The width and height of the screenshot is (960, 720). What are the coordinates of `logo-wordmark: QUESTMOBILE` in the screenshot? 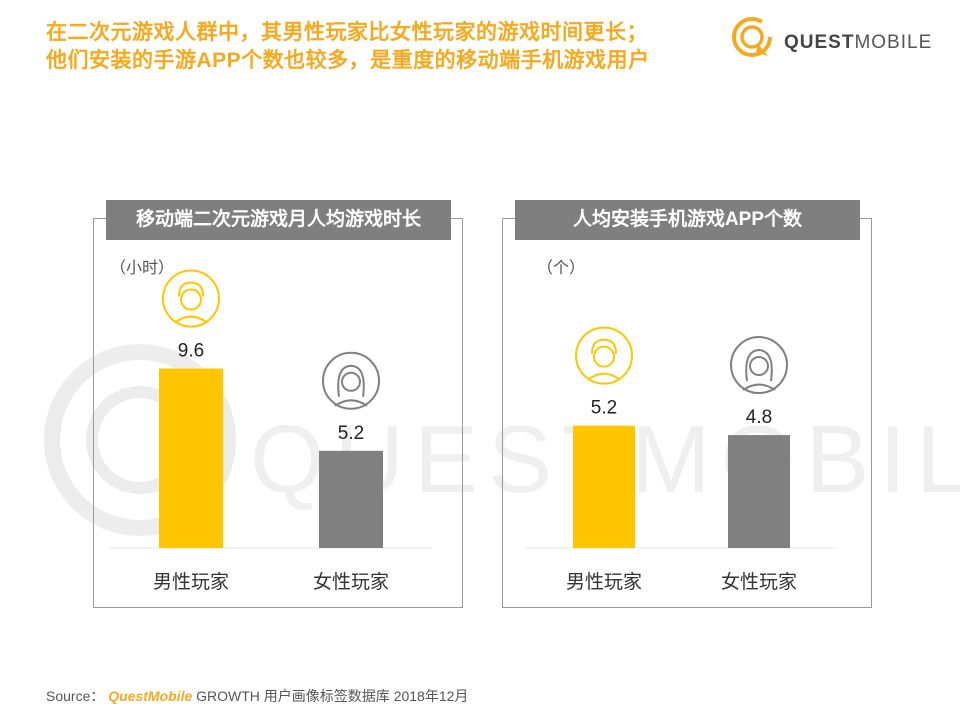 It's located at (858, 43).